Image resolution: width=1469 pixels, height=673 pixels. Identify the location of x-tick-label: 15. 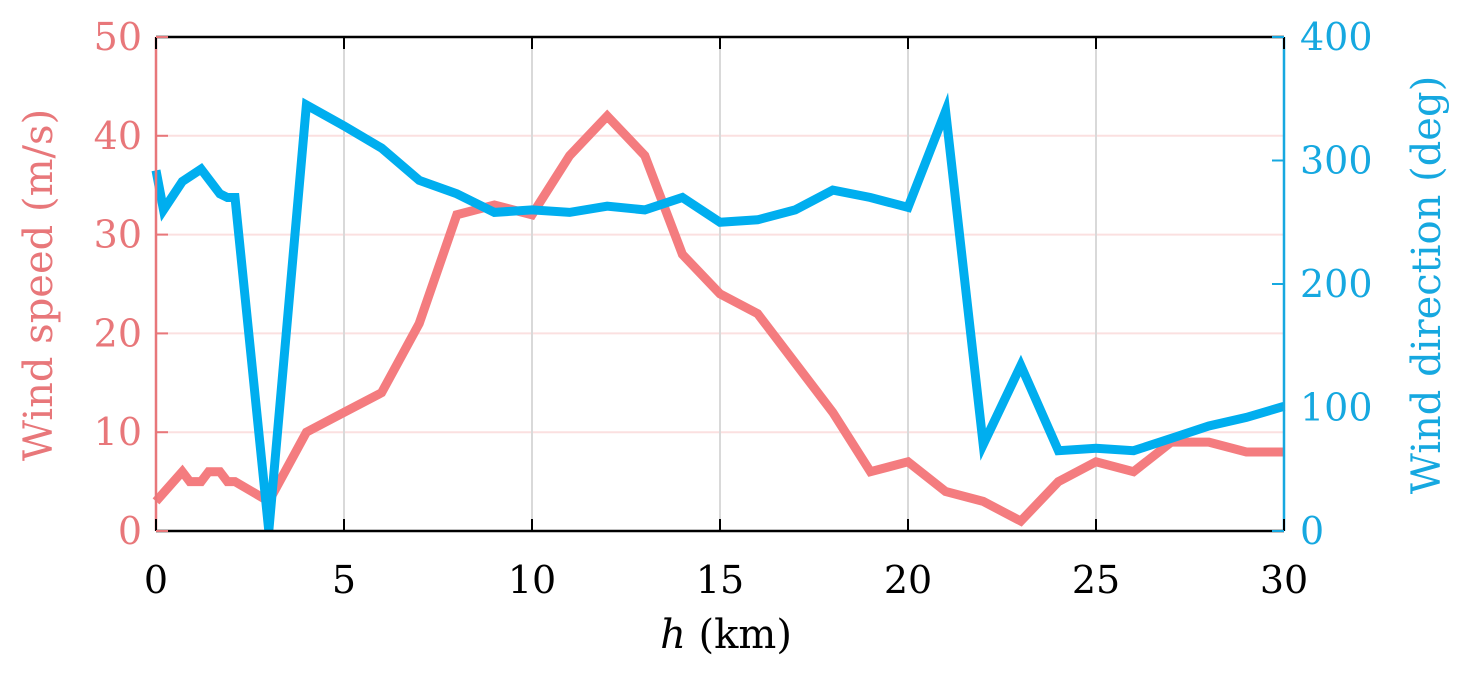
(720, 580).